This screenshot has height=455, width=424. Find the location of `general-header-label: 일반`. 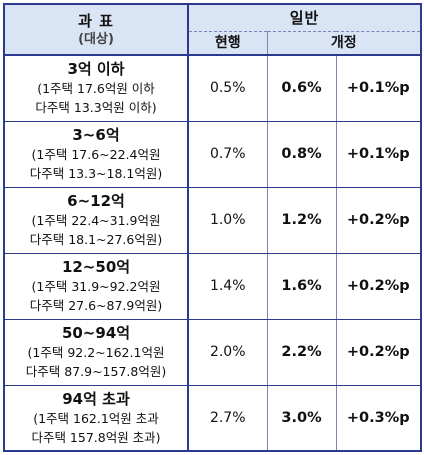

general-header-label: 일반 is located at coordinates (304, 17).